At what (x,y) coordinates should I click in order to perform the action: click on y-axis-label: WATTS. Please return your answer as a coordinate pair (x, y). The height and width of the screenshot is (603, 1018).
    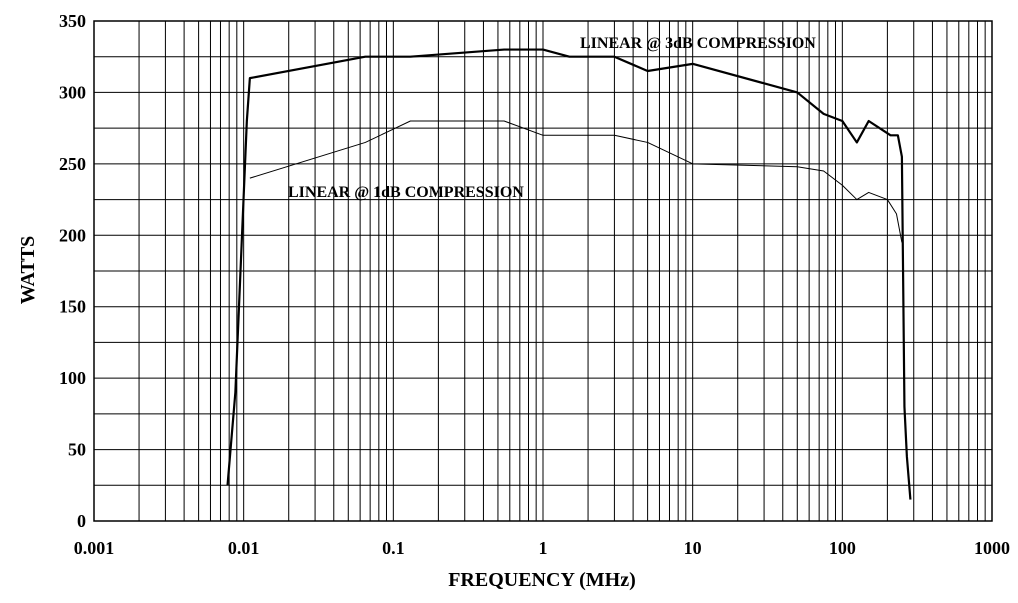
    Looking at the image, I should click on (28, 270).